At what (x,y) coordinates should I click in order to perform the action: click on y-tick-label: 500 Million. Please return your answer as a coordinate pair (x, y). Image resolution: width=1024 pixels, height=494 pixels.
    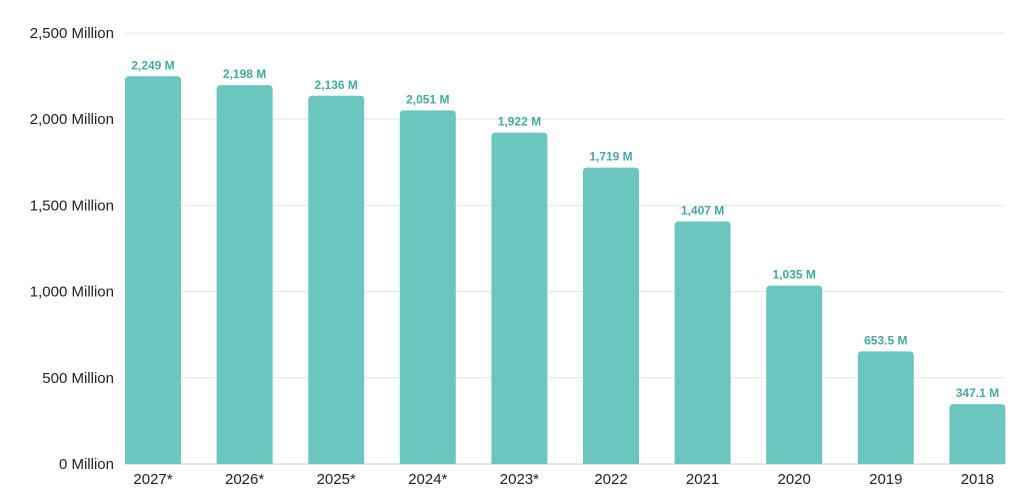
    Looking at the image, I should click on (78, 378).